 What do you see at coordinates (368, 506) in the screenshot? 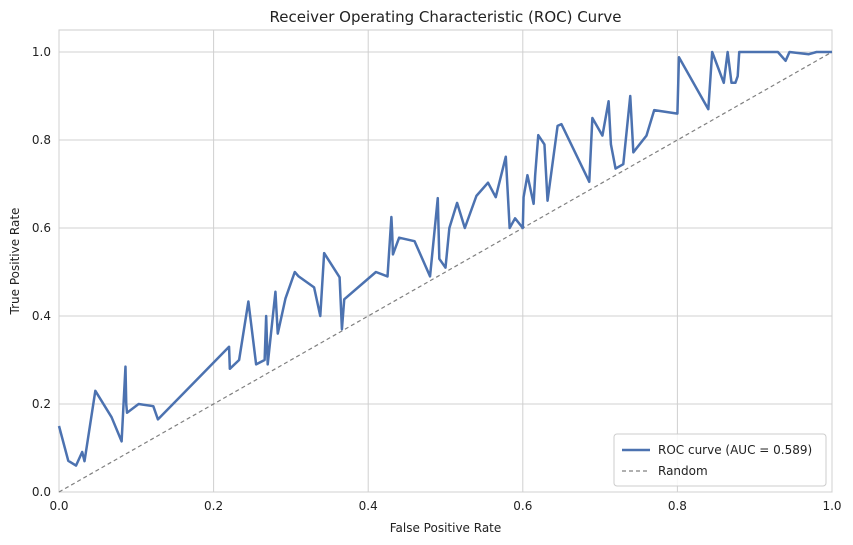
I see `x-tick-label: 0.4` at bounding box center [368, 506].